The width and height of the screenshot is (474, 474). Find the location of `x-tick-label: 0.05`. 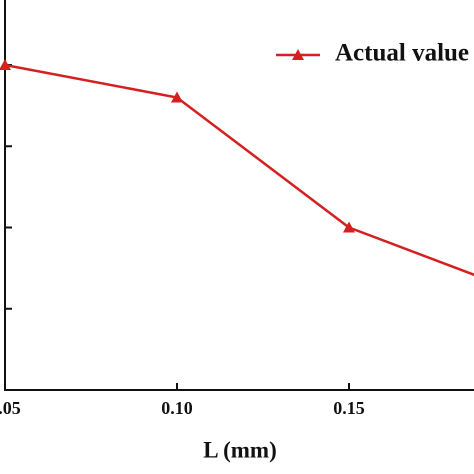

x-tick-label: 0.05 is located at coordinates (10, 408).